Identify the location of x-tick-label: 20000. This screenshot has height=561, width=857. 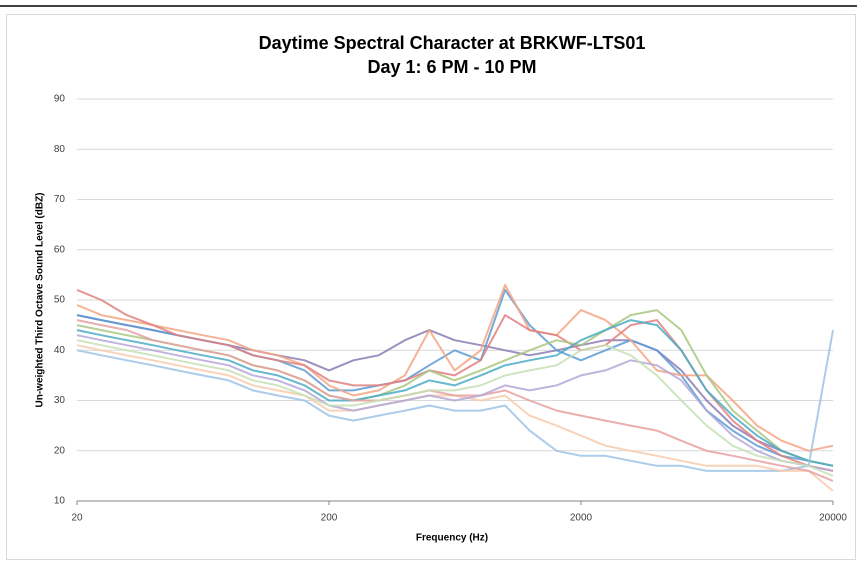
(833, 518).